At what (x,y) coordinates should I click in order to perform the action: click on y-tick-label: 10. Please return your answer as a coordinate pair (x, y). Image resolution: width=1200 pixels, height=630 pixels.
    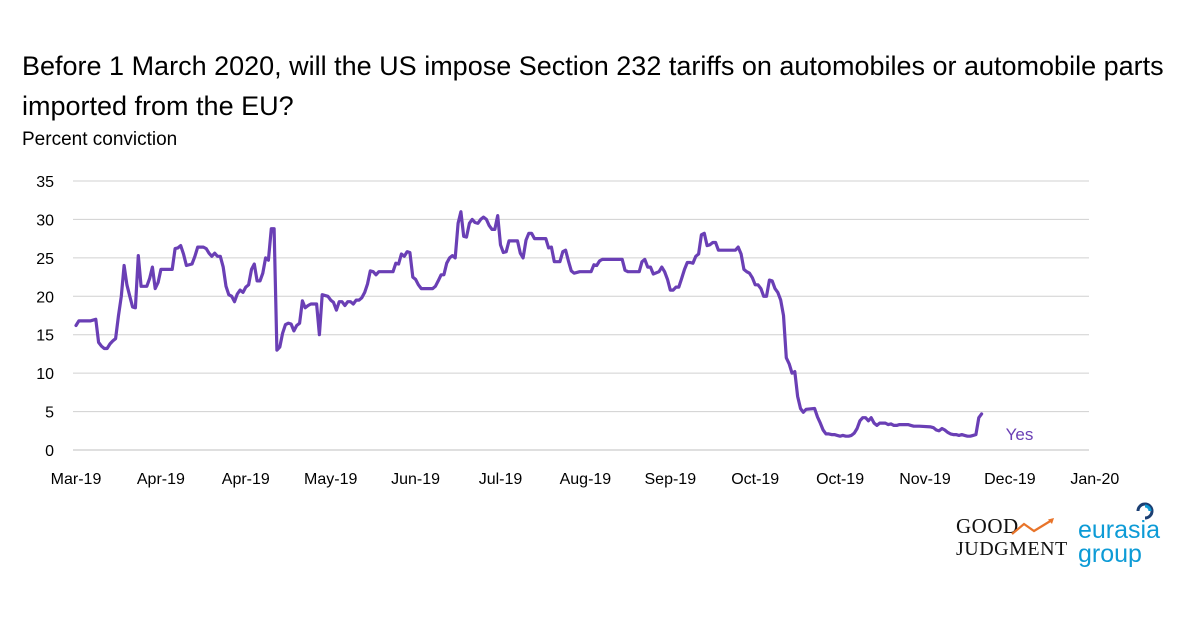
    Looking at the image, I should click on (45, 374).